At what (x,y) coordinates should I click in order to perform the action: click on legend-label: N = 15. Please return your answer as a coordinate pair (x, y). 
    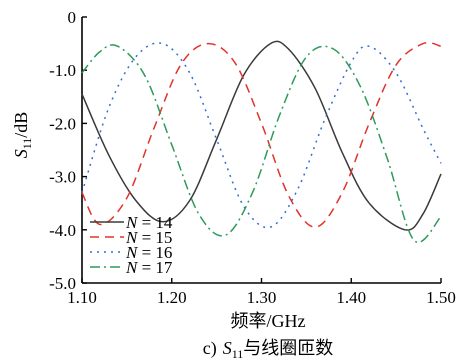
    Looking at the image, I should click on (148, 237).